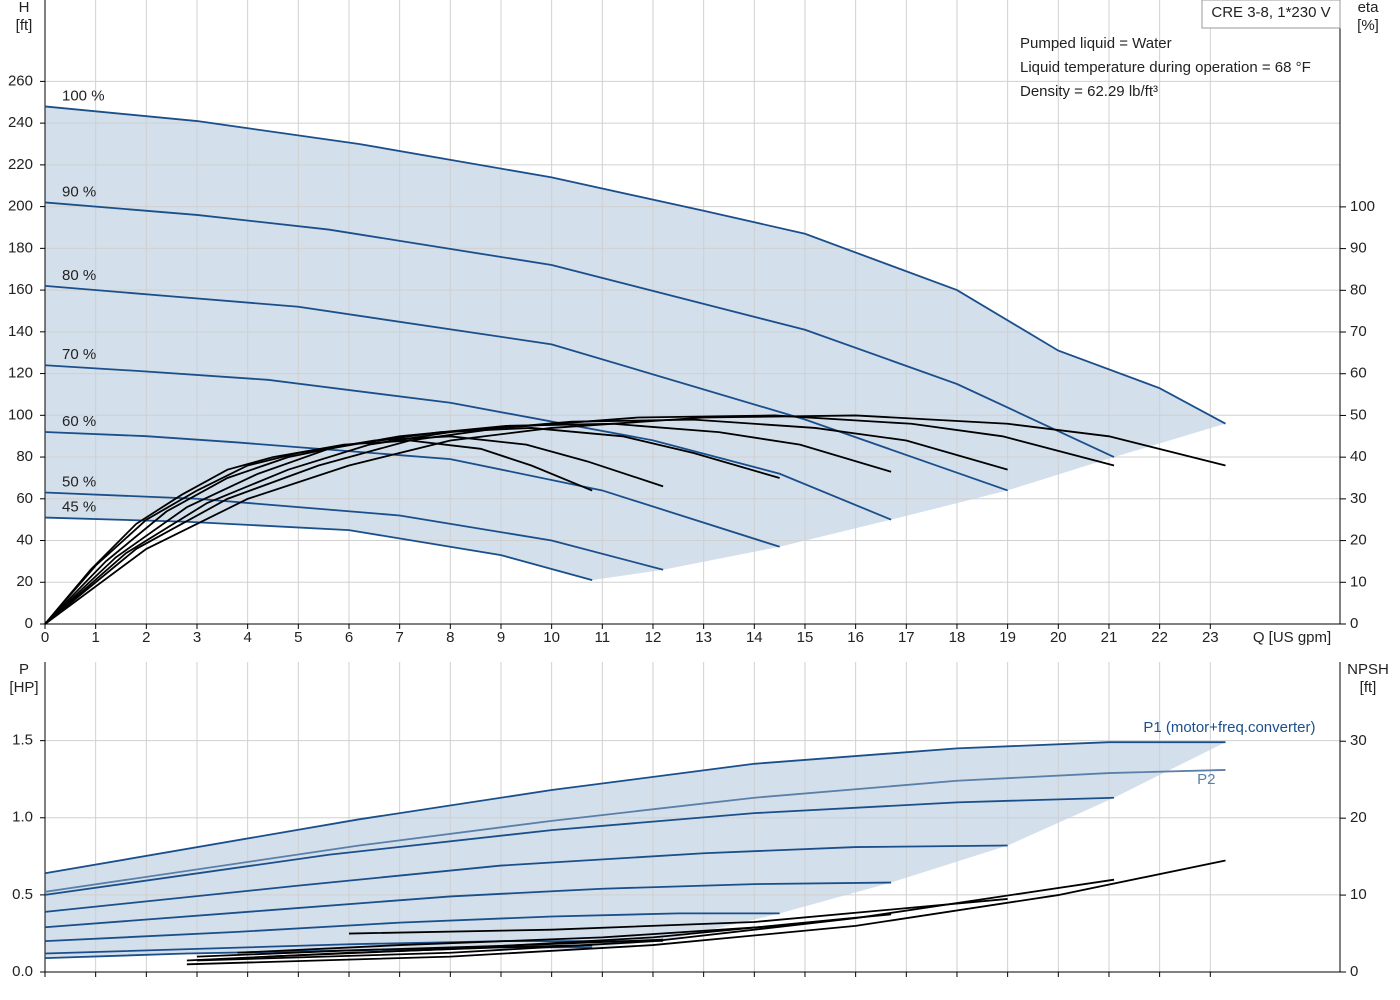 The width and height of the screenshot is (1400, 1000). What do you see at coordinates (399, 637) in the screenshot?
I see `x-tick-label: 7` at bounding box center [399, 637].